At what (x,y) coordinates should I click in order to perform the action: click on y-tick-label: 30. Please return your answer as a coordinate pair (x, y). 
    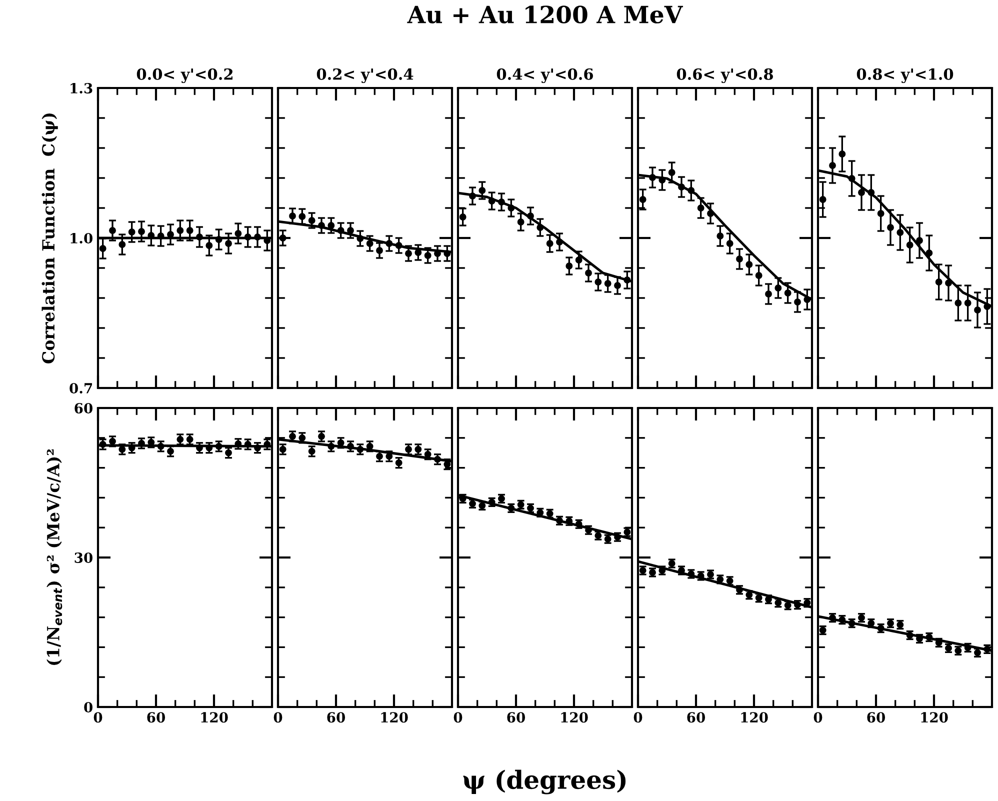
    Looking at the image, I should click on (83, 557).